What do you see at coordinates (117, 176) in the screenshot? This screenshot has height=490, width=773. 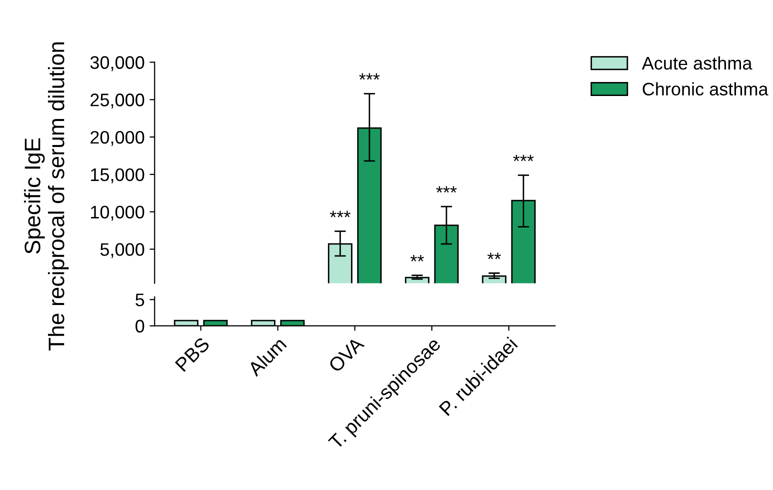 I see `y-tick-label: 15,000` at bounding box center [117, 176].